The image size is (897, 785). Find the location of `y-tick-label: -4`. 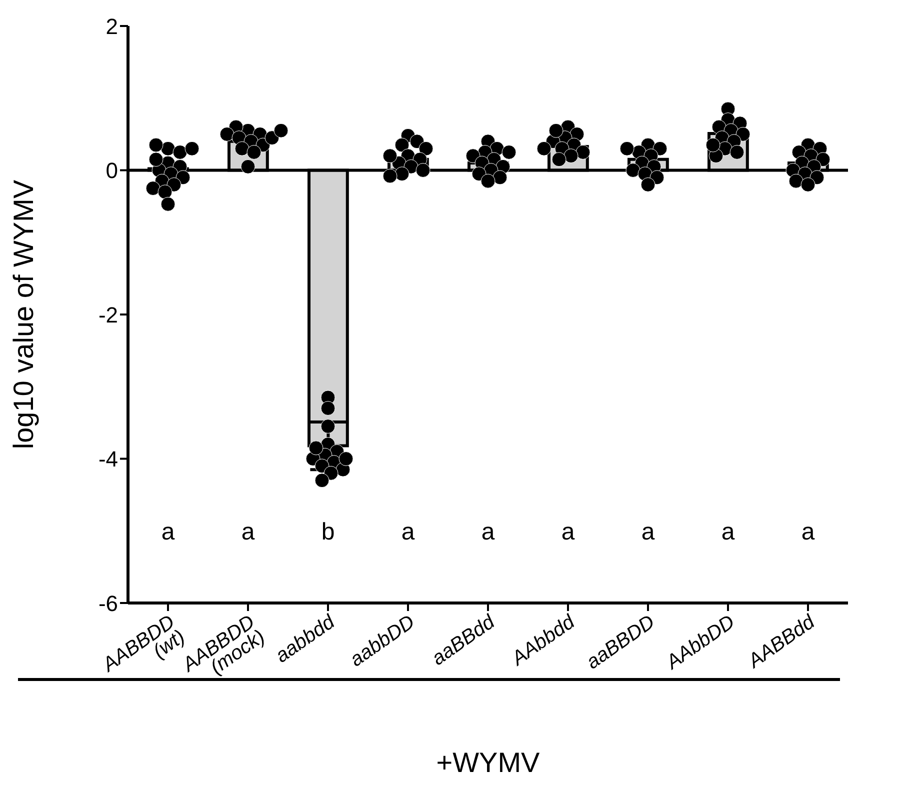

y-tick-label: -4 is located at coordinates (108, 459).